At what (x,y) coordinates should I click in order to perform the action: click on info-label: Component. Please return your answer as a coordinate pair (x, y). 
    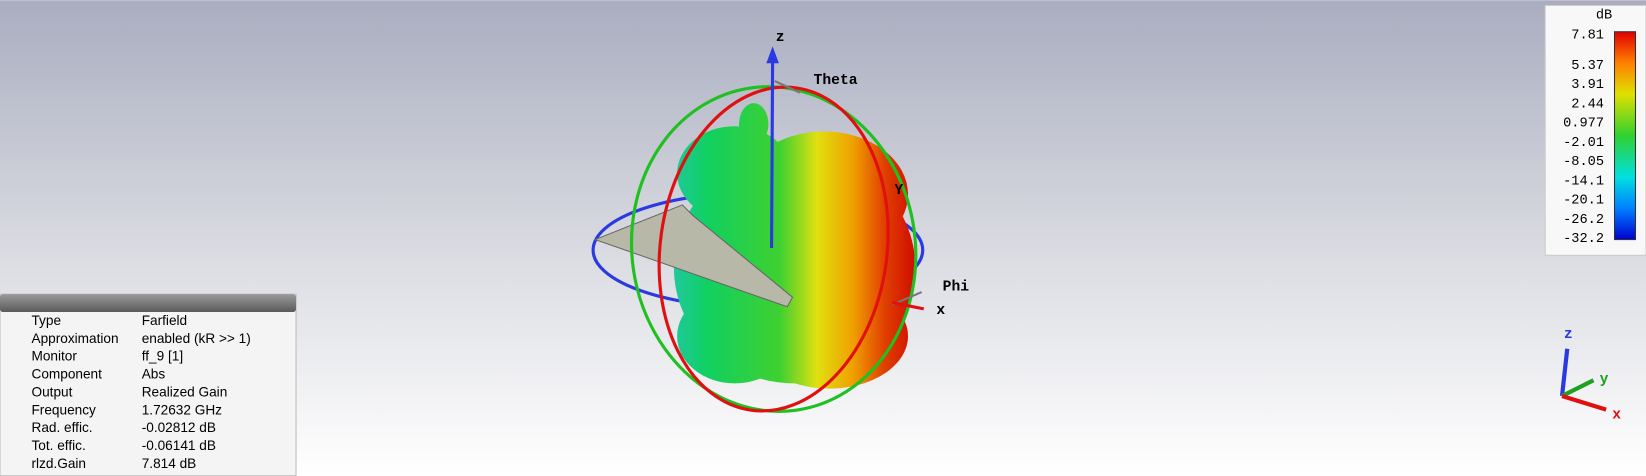
    Looking at the image, I should click on (66, 374).